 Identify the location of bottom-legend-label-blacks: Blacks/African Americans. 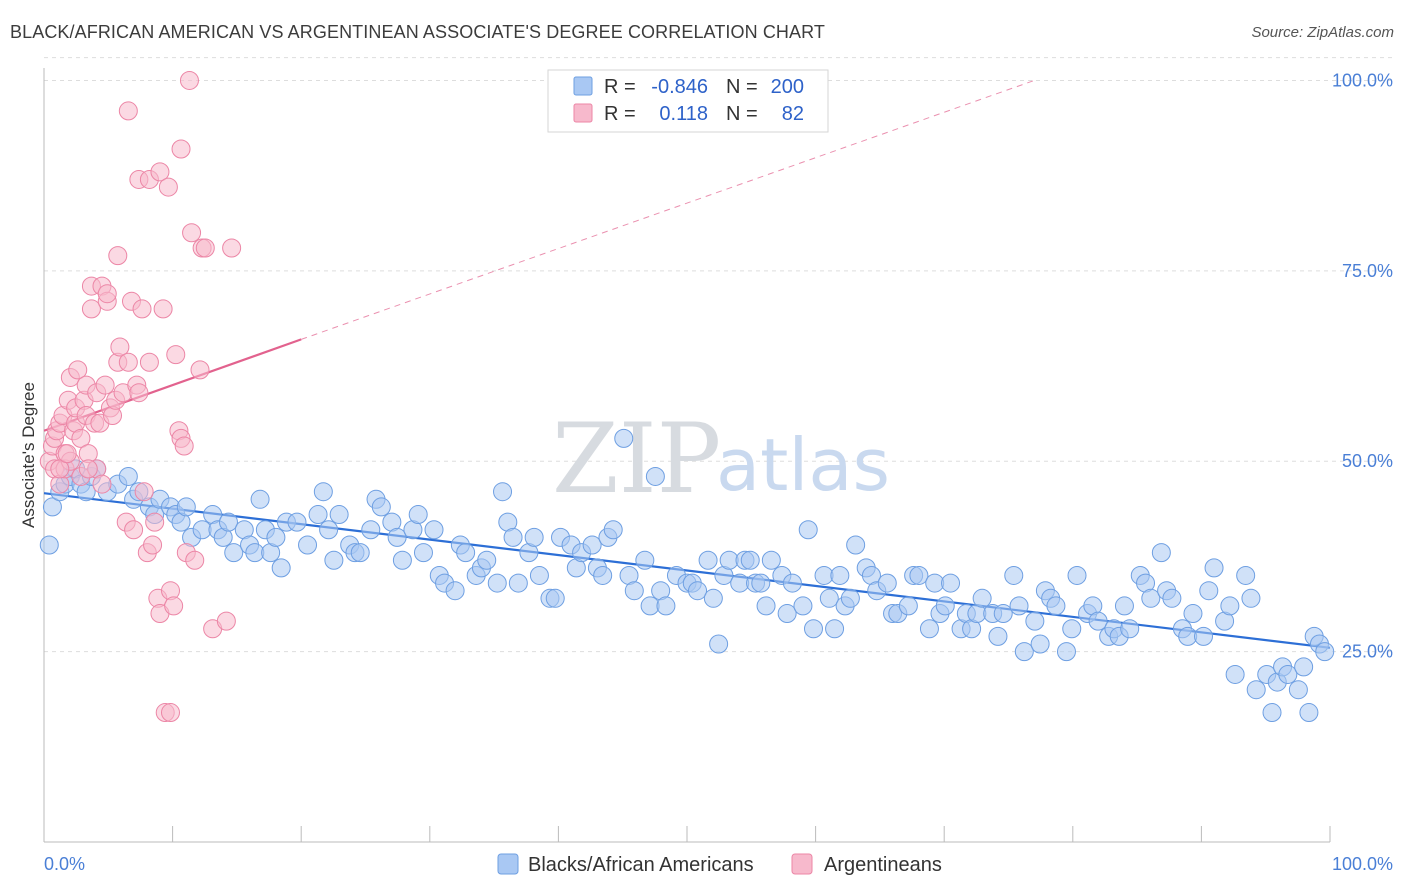
(641, 865).